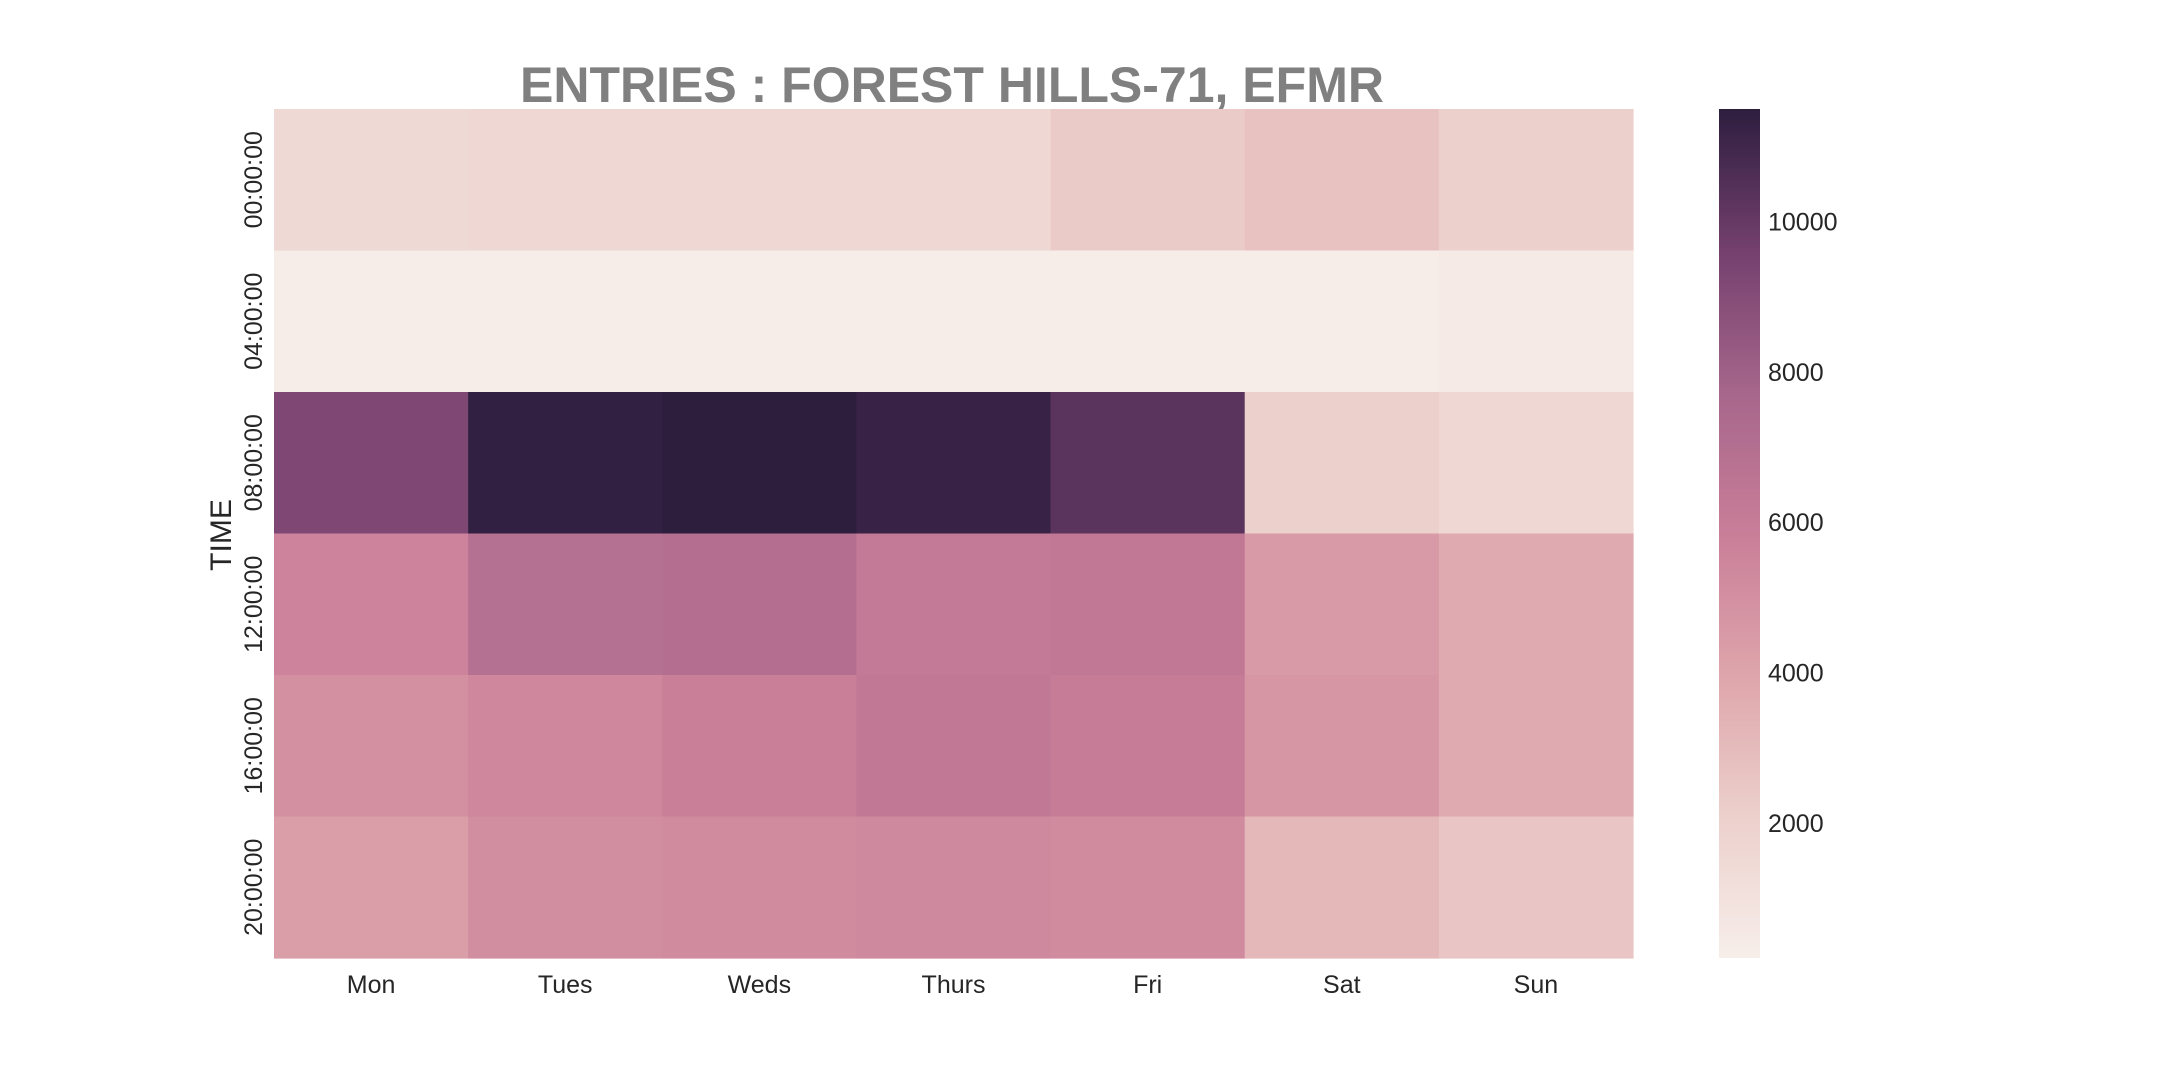 This screenshot has height=1080, width=2160. Describe the element at coordinates (254, 604) in the screenshot. I see `y-tick-label: 12:00:00` at that location.